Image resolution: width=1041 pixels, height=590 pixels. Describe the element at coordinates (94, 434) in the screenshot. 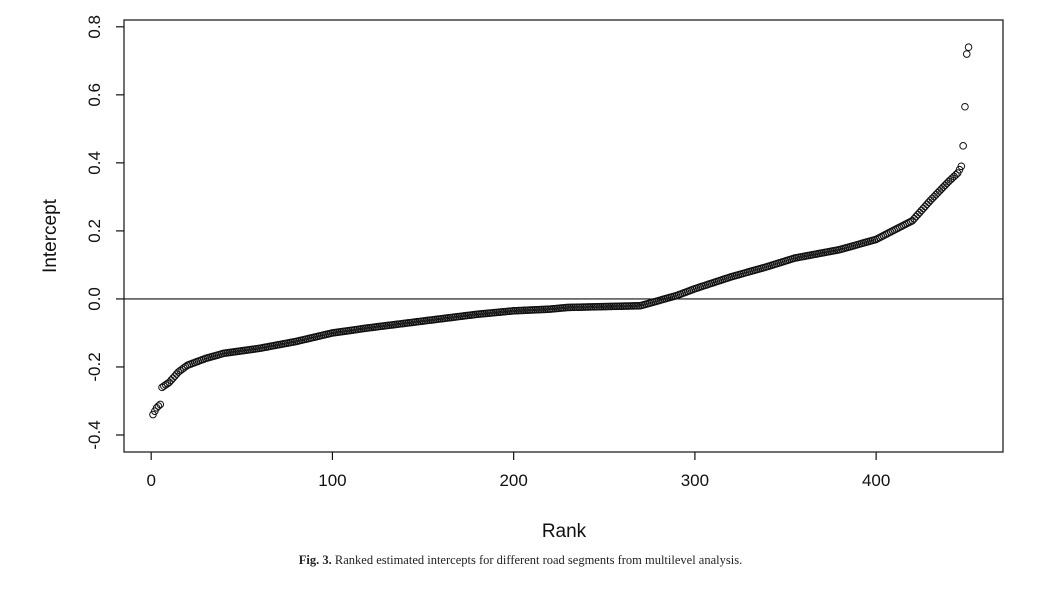

I see `y-tick-label: -0.4` at that location.